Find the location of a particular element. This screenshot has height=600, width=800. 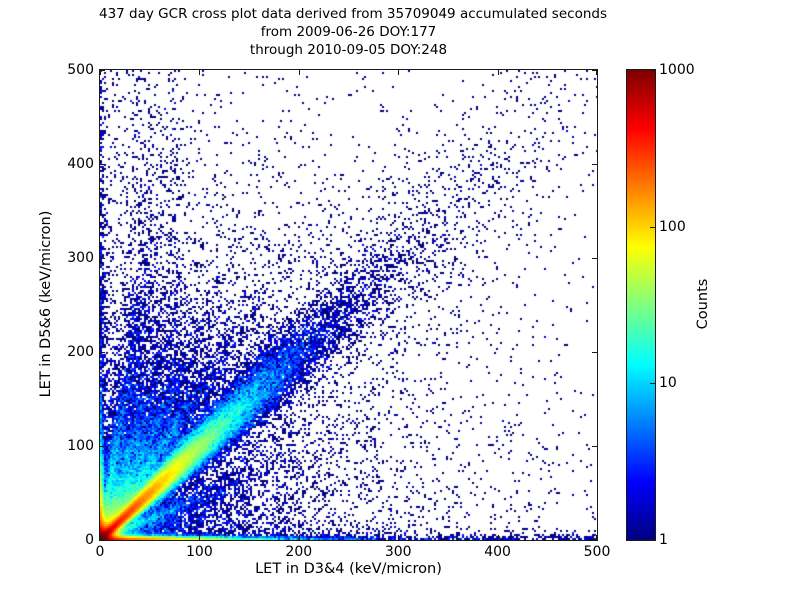

y-tick-label: 100 is located at coordinates (80, 446).